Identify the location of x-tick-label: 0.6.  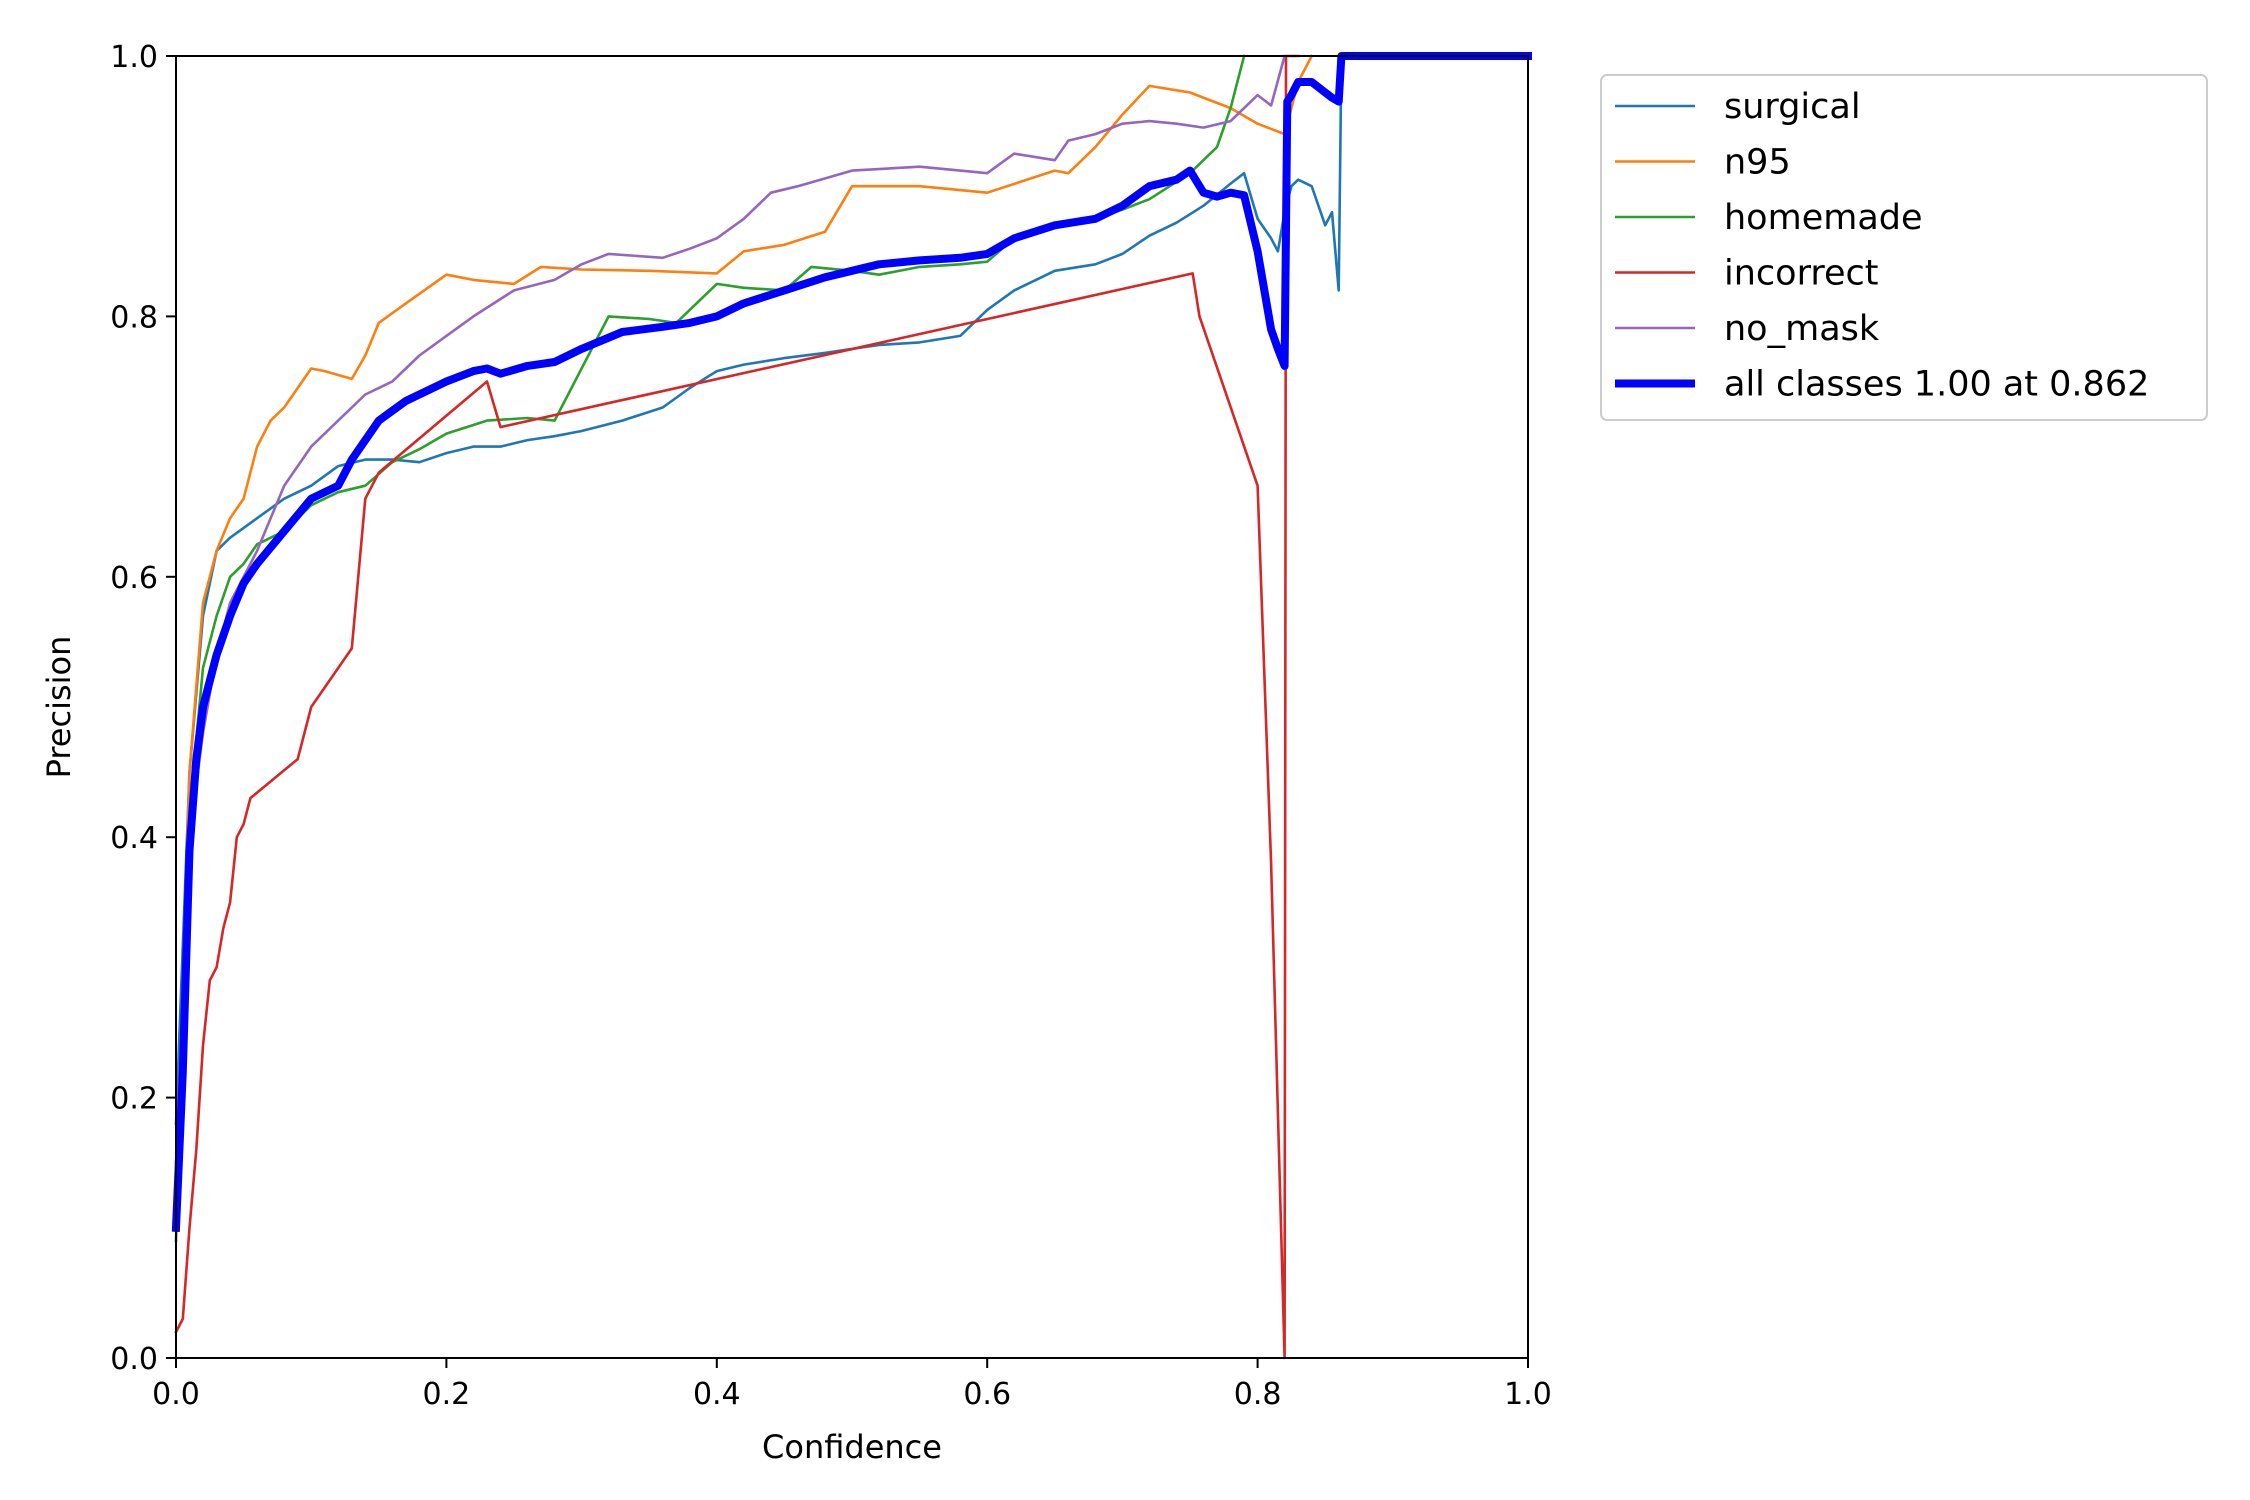
(987, 1394).